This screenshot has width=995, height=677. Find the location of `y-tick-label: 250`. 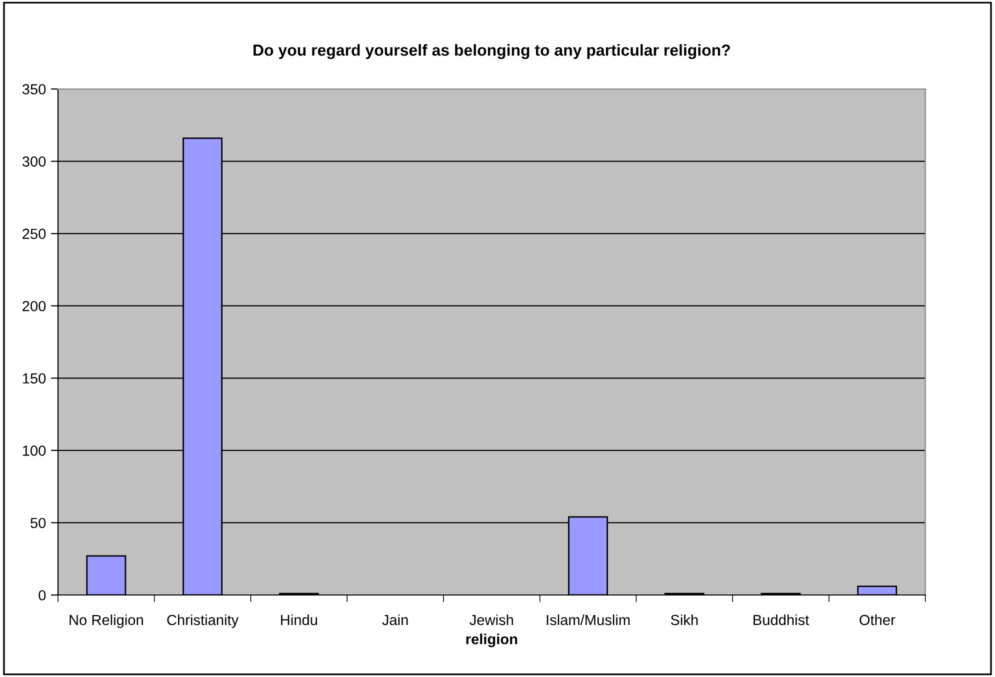

y-tick-label: 250 is located at coordinates (34, 233).